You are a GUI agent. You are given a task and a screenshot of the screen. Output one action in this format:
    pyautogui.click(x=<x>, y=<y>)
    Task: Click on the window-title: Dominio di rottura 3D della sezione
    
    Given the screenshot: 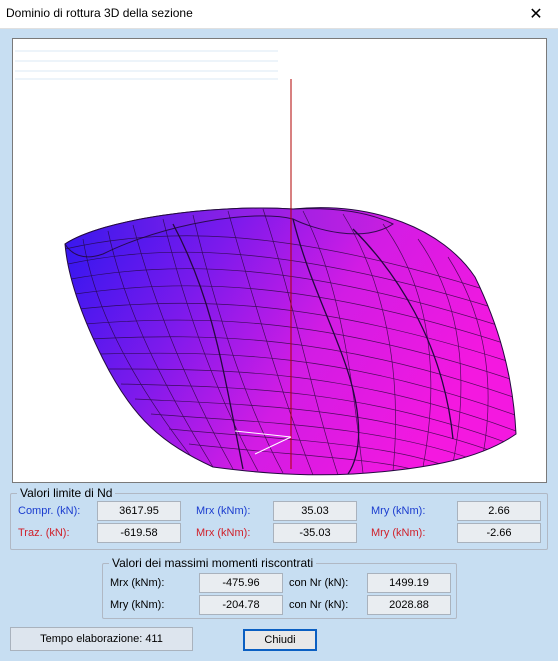 What is the action you would take?
    pyautogui.click(x=99, y=13)
    